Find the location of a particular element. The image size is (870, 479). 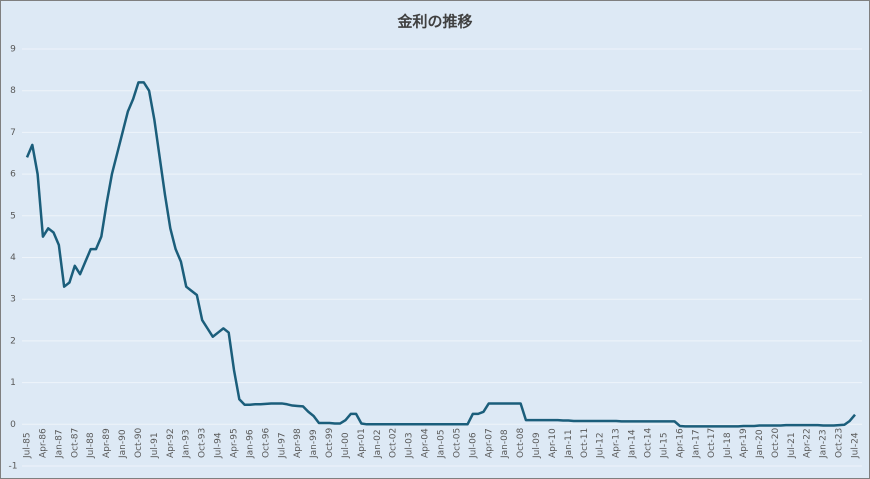

x-tick-label: Apr-10 is located at coordinates (553, 443).